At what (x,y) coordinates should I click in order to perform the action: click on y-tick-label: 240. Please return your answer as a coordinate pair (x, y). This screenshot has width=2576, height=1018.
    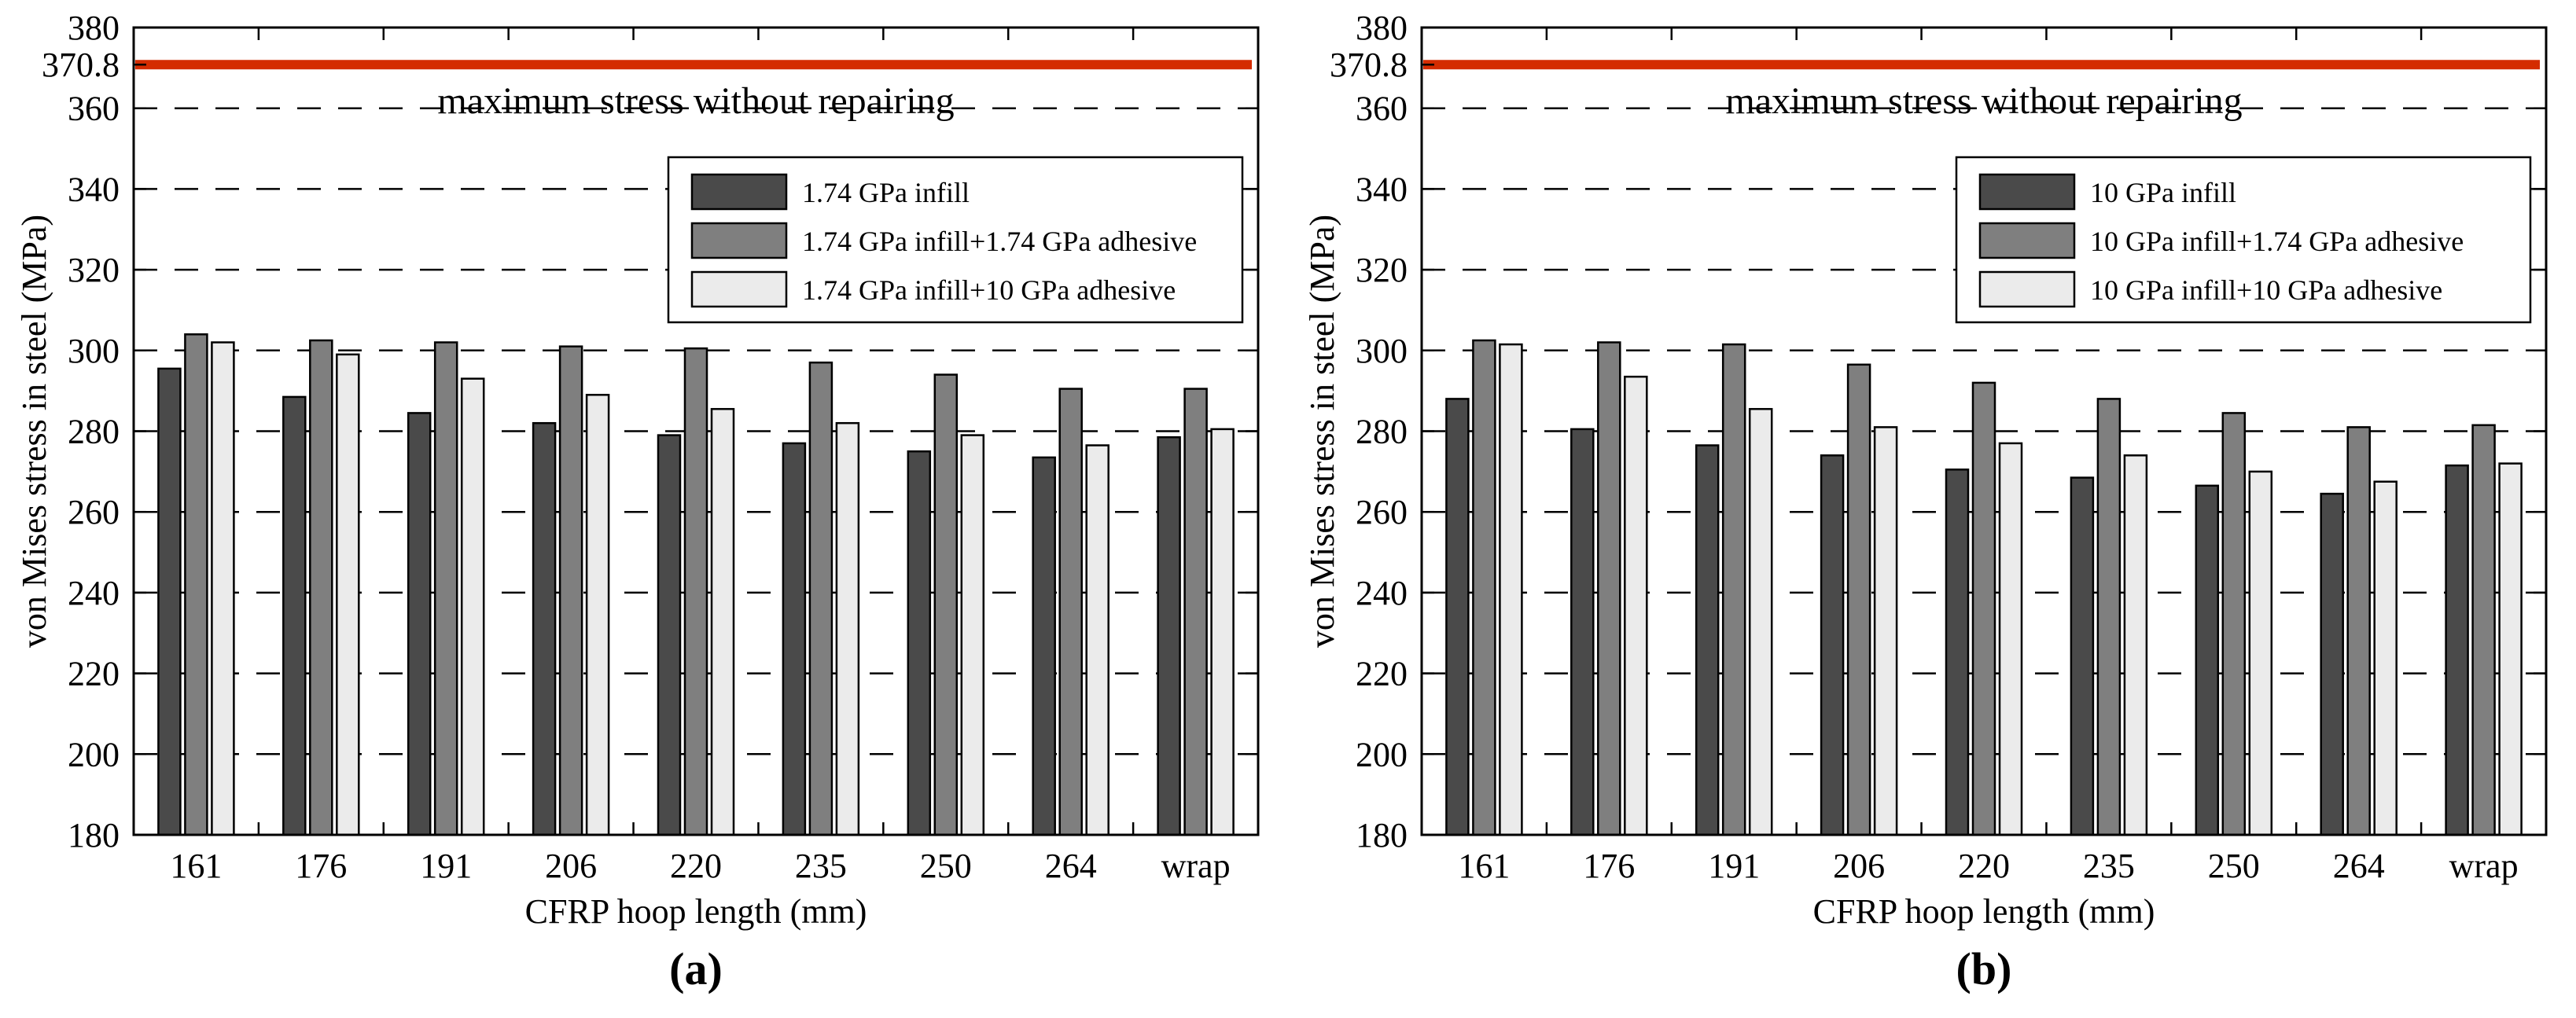
    Looking at the image, I should click on (1382, 593).